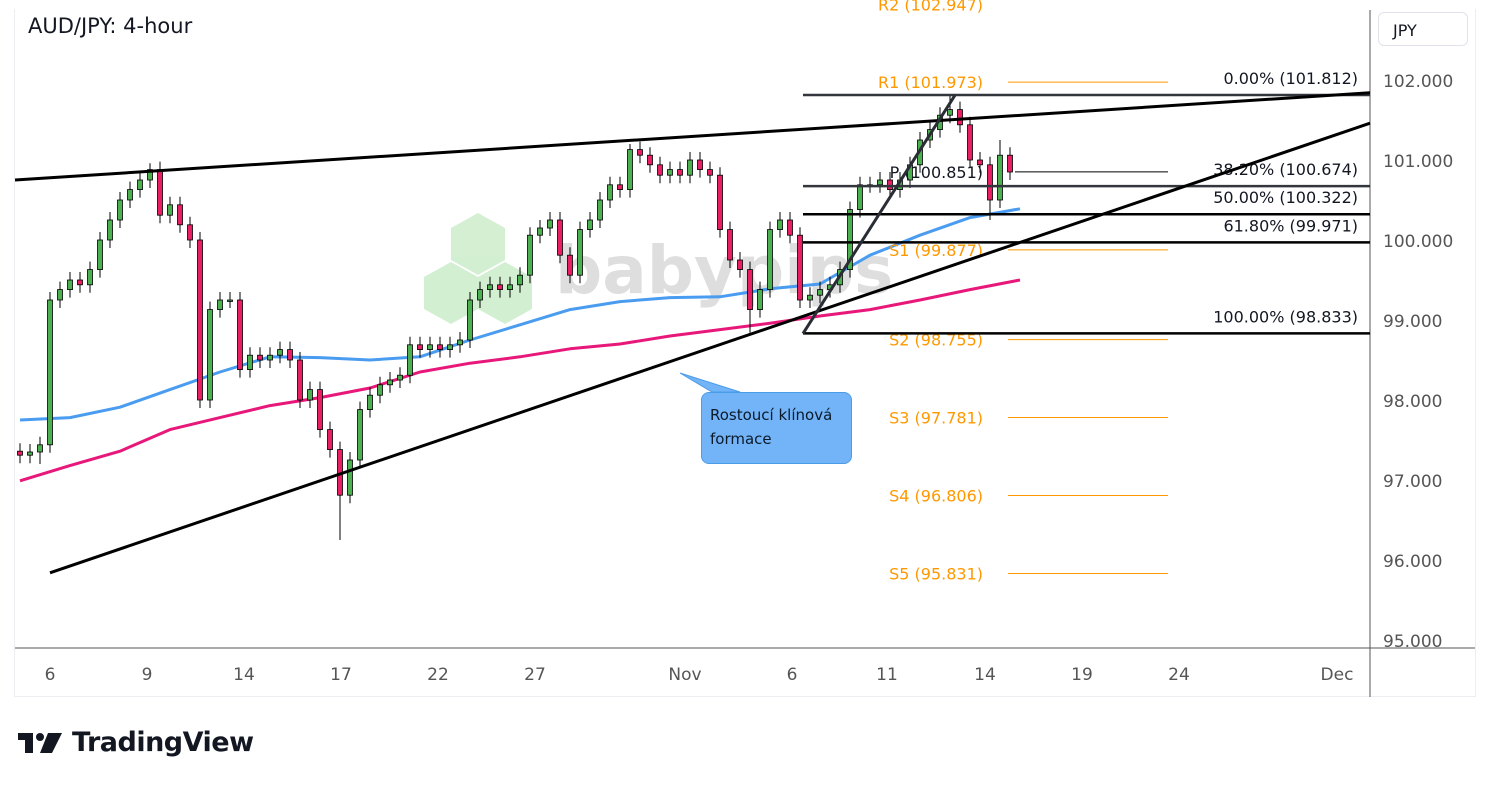  Describe the element at coordinates (776, 428) in the screenshot. I see `annotation-callout: Rostoucí klínová formace` at that location.